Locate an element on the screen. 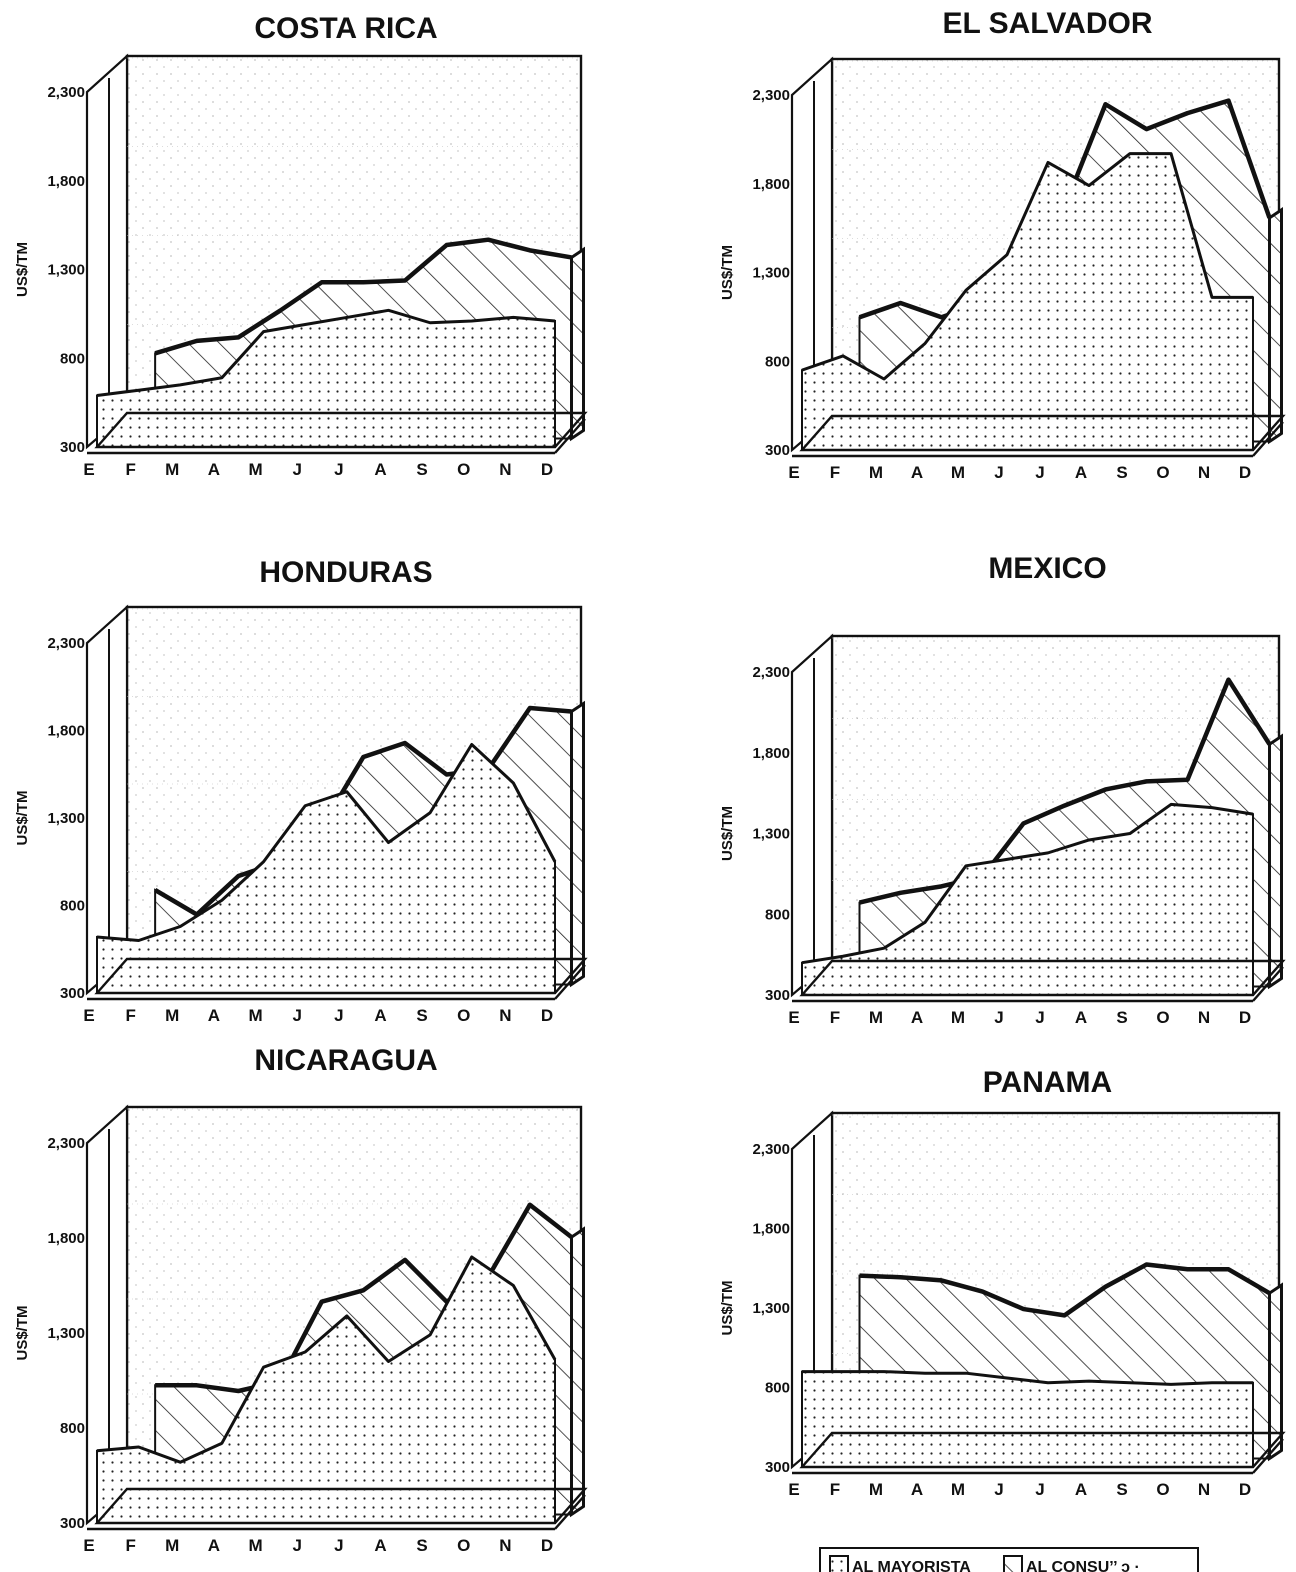 The height and width of the screenshot is (1572, 1296). series-area-al-mayorista is located at coordinates (1027, 1419).